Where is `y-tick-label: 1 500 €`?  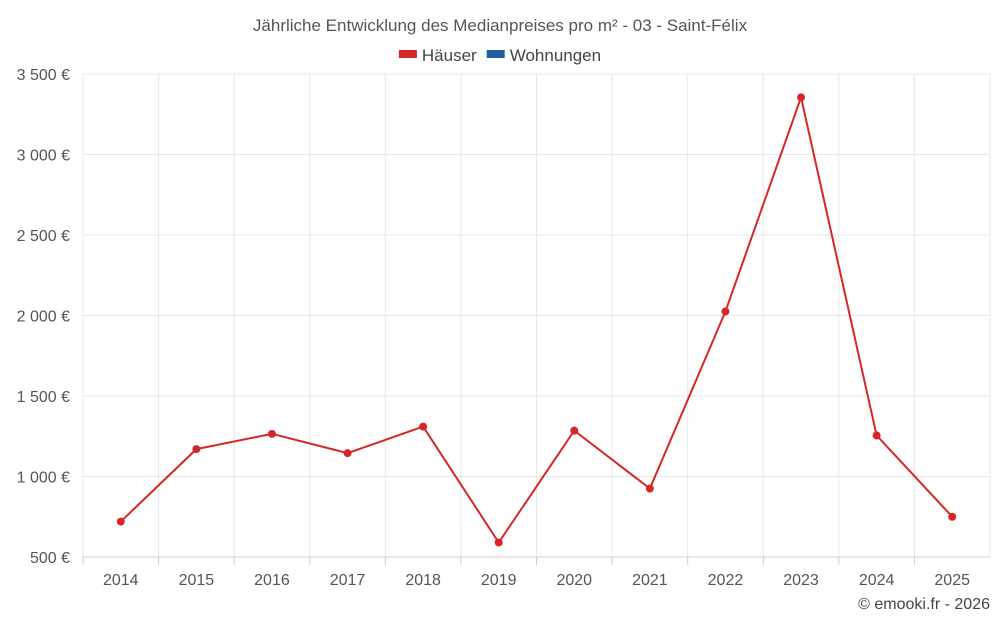
y-tick-label: 1 500 € is located at coordinates (43, 397).